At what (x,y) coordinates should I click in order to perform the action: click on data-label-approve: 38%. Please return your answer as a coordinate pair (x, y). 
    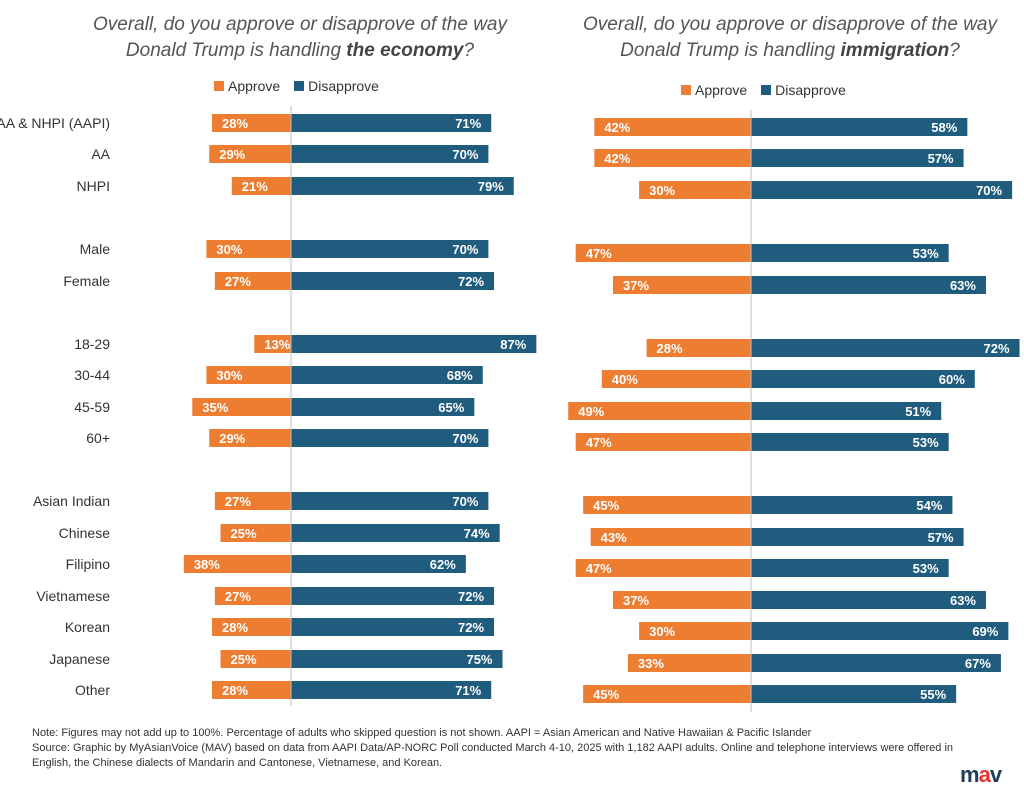
    Looking at the image, I should click on (207, 564).